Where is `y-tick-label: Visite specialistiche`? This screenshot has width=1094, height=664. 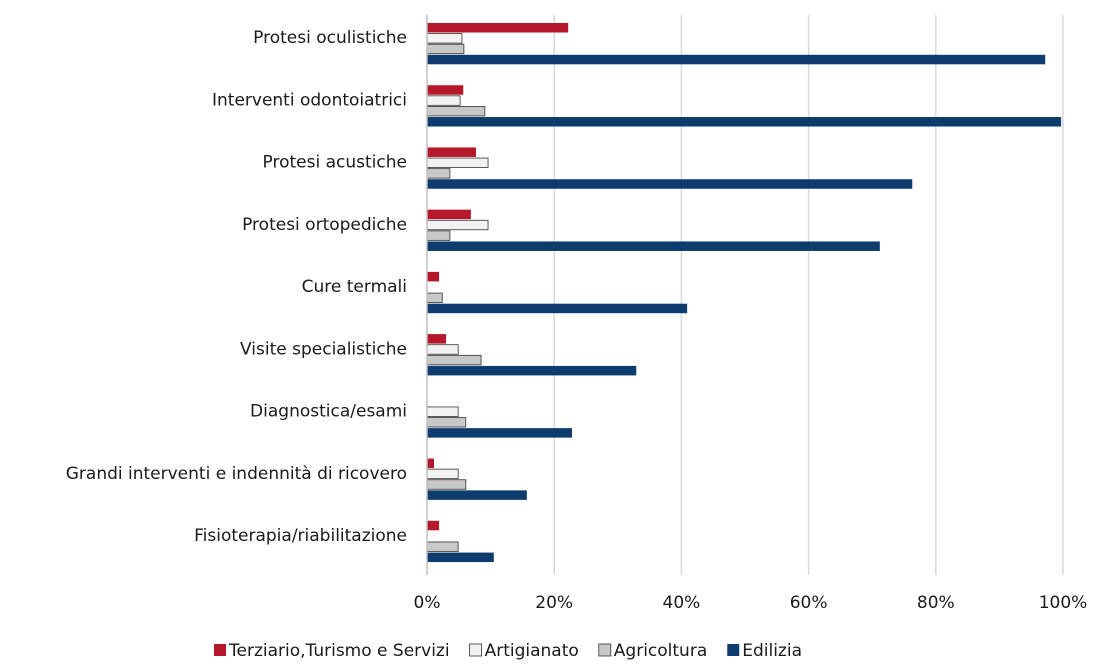
y-tick-label: Visite specialistiche is located at coordinates (323, 349).